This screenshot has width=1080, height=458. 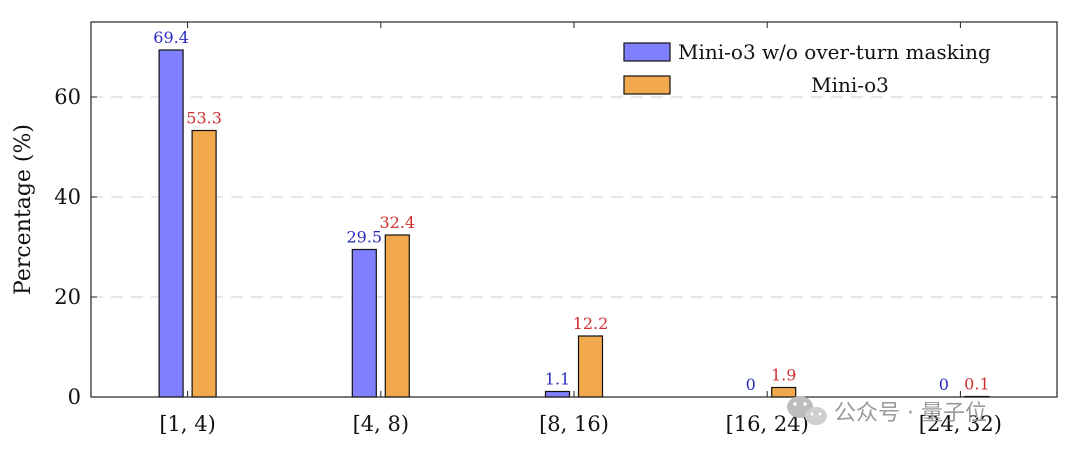 What do you see at coordinates (834, 52) in the screenshot?
I see `legend-label: Mini-o3 w/o over-turn masking` at bounding box center [834, 52].